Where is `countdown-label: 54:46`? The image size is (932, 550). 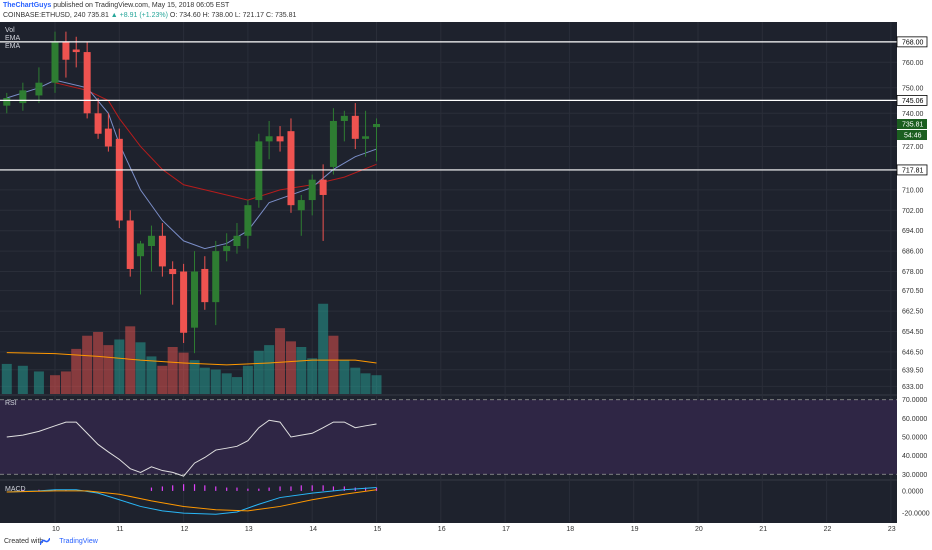
countdown-label: 54:46 is located at coordinates (913, 136).